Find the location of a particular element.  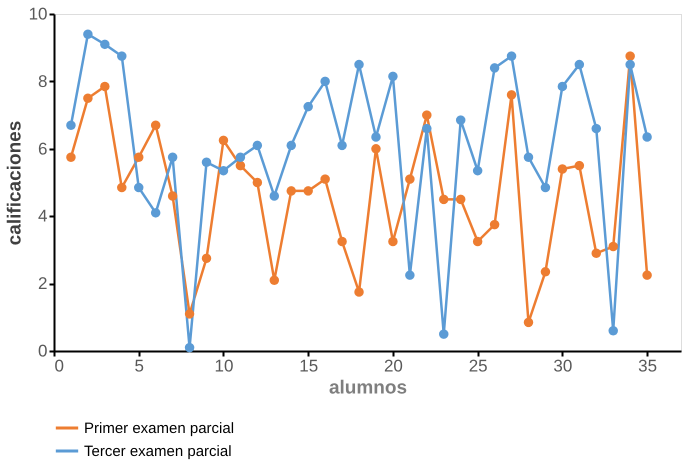

y-tick-label: 8 is located at coordinates (43, 81).